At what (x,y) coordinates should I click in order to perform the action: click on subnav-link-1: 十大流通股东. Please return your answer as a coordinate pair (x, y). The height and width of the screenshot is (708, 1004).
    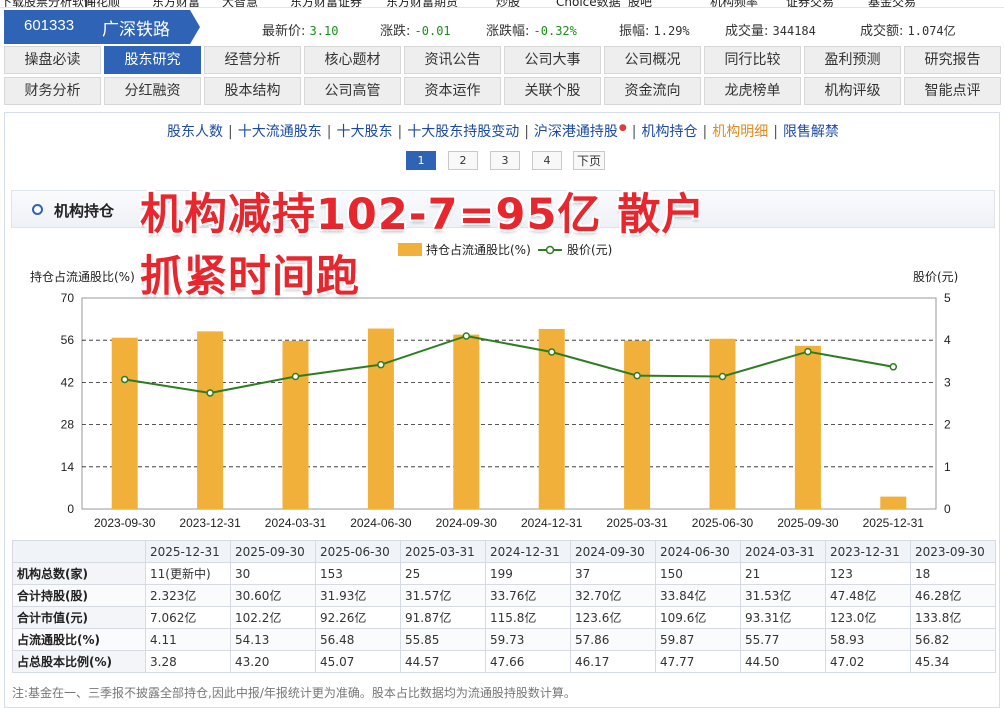
    Looking at the image, I should click on (279, 132).